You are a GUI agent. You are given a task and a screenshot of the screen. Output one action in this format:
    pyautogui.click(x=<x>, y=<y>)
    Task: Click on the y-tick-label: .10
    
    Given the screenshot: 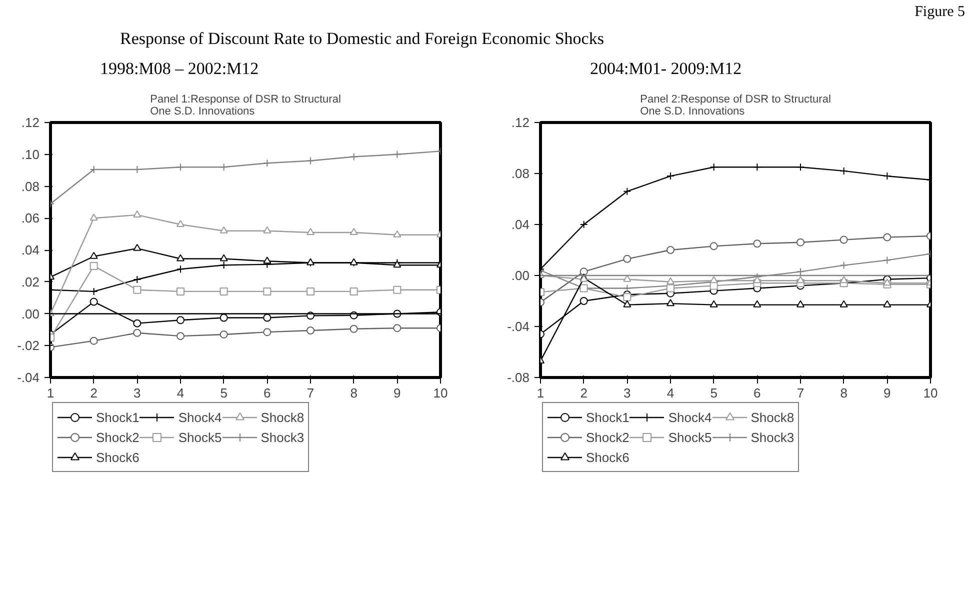 What is the action you would take?
    pyautogui.click(x=30, y=154)
    